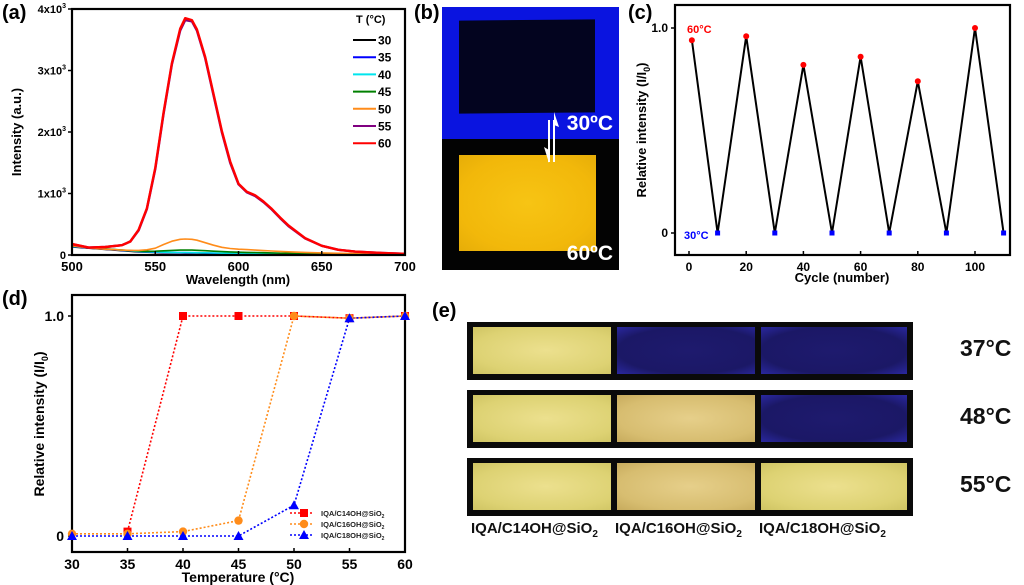 This screenshot has height=585, width=1024. I want to click on legend-label-a: 50, so click(385, 109).